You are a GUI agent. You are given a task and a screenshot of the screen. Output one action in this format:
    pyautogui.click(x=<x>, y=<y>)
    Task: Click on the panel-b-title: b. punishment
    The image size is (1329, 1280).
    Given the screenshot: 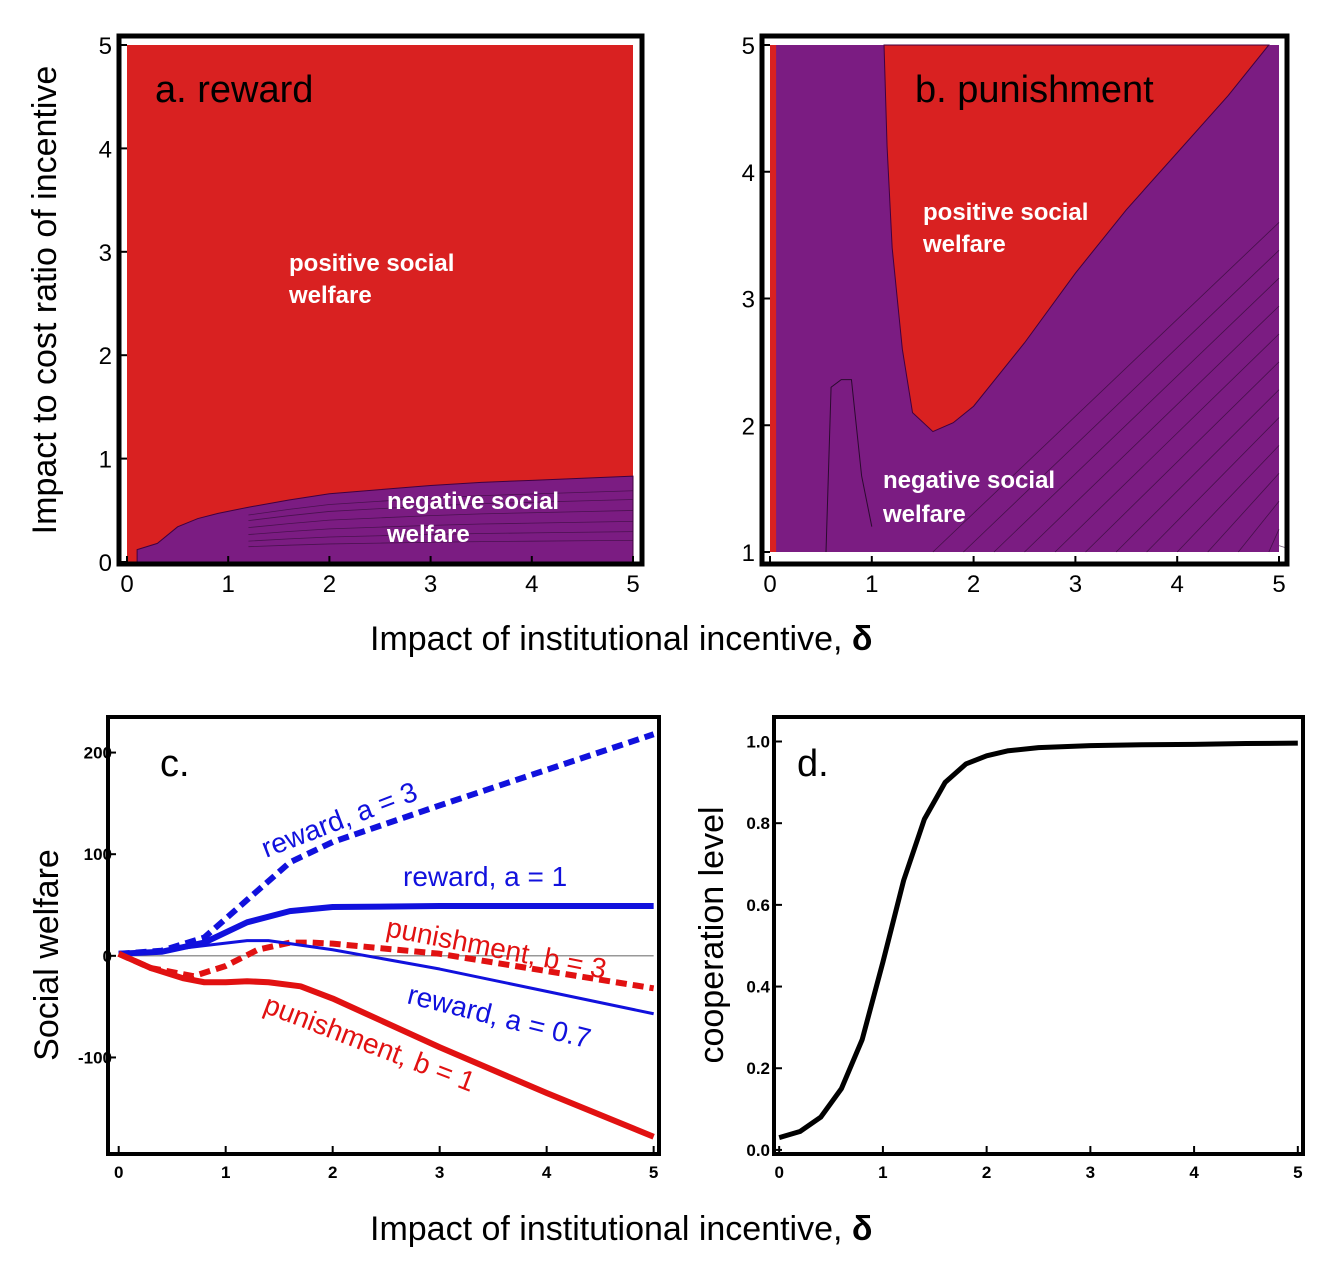 What is the action you would take?
    pyautogui.click(x=1034, y=90)
    